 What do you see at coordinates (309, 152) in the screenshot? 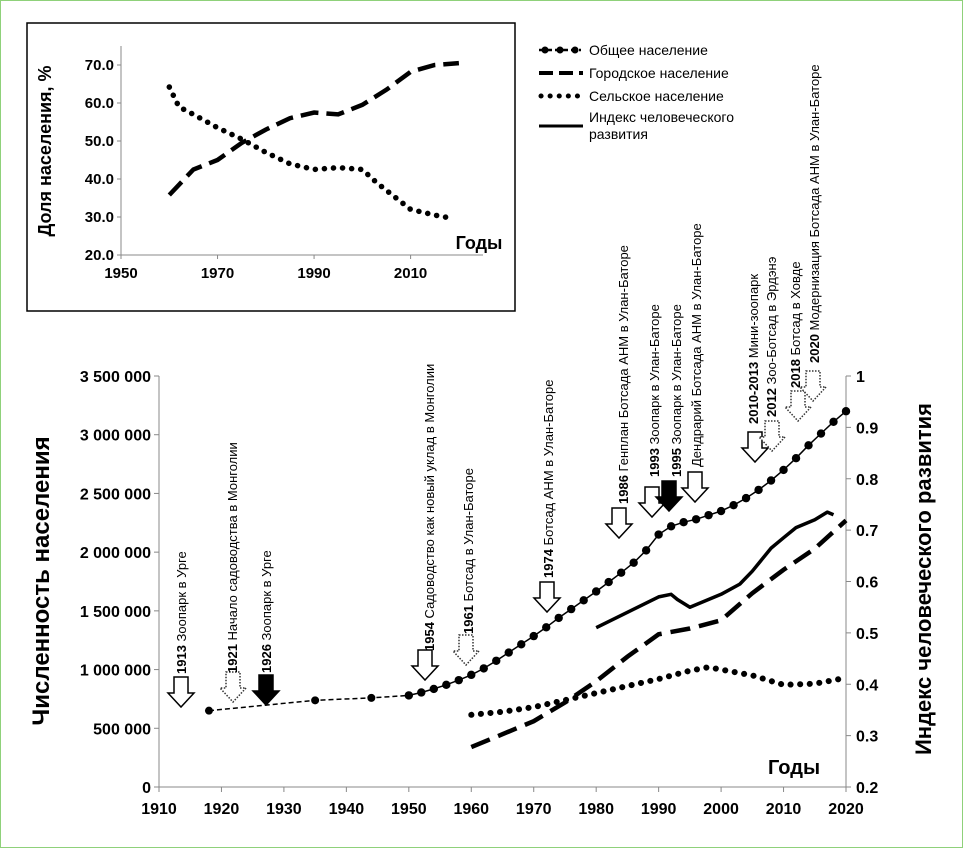
I see `inset-series-rural-line` at bounding box center [309, 152].